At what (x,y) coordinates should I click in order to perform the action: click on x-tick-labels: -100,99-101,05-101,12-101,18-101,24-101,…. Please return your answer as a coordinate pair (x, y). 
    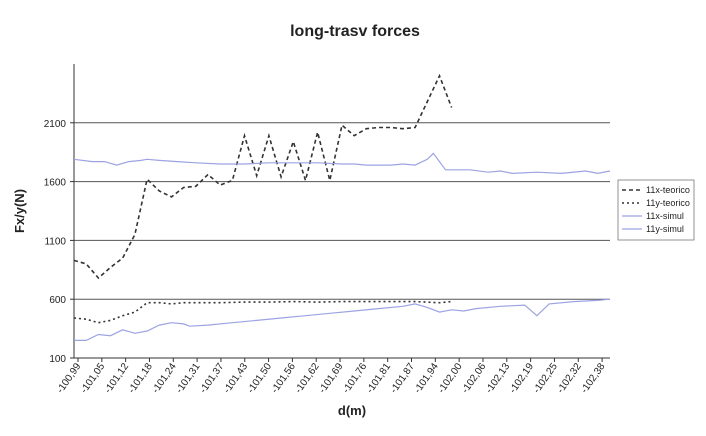
    Looking at the image, I should click on (331, 377).